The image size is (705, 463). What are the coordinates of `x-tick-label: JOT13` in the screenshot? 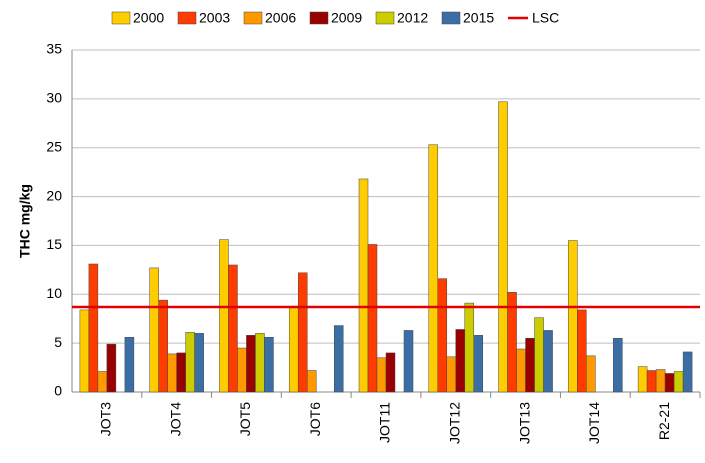 It's located at (524, 423).